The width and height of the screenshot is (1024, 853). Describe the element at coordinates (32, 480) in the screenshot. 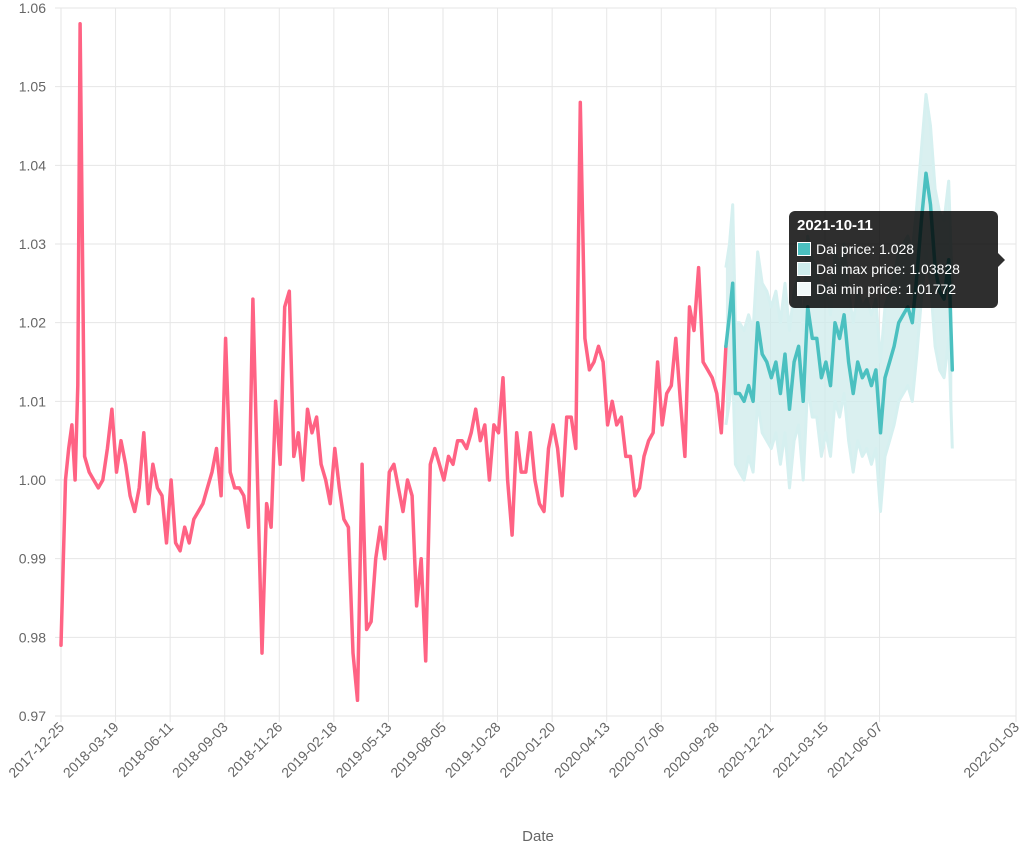

I see `y-tick-label: 1.00` at that location.